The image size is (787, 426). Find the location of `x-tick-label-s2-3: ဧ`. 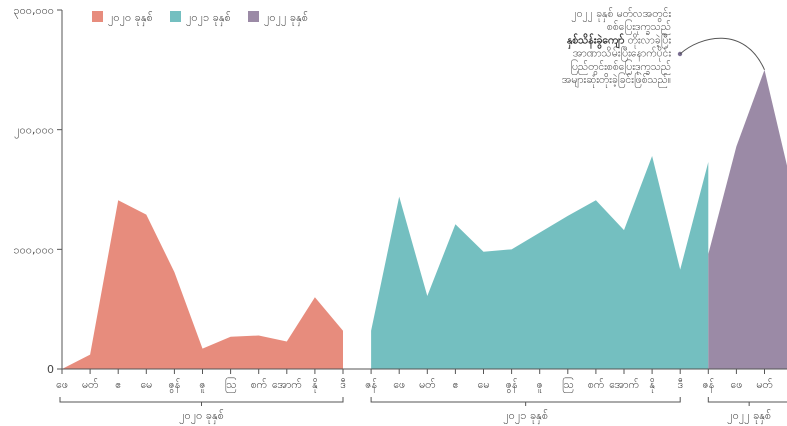

x-tick-label-s2-3: ဧ is located at coordinates (455, 385).